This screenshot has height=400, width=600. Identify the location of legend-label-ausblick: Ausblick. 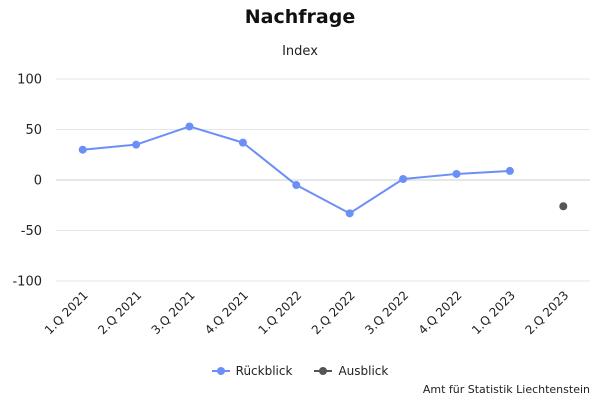
(363, 371).